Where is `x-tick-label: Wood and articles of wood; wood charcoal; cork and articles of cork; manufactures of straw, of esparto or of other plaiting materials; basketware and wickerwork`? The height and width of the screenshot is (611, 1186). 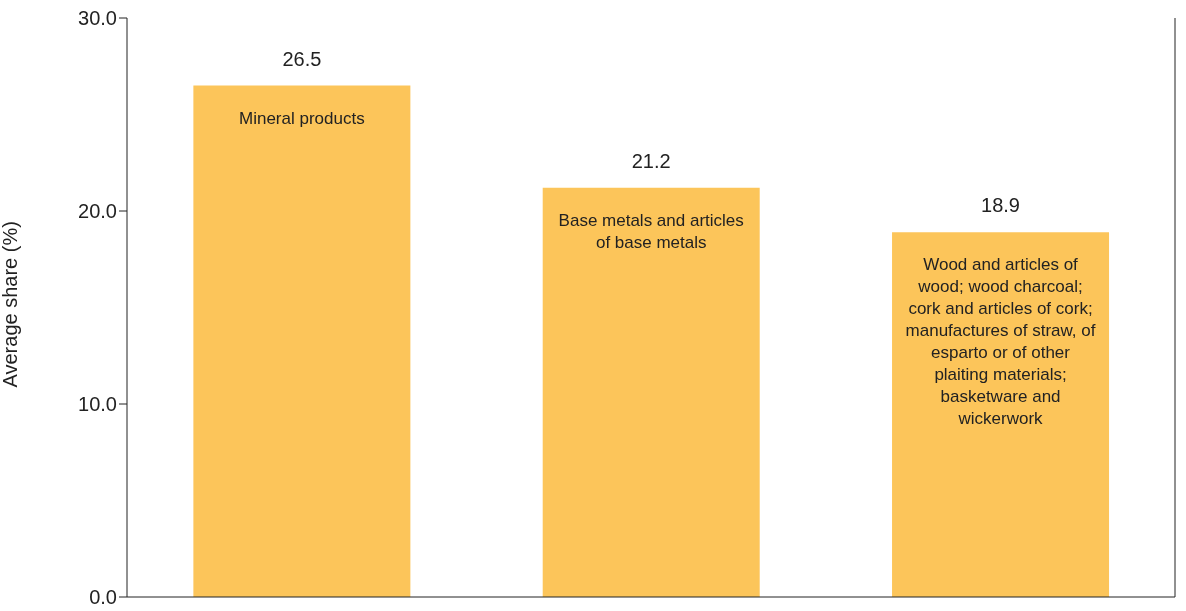
x-tick-label: Wood and articles of wood; wood charcoal; cork and articles of cork; manufactures of straw, of esparto or of other plaiting materials; basketware and wickerwork is located at coordinates (1000, 342).